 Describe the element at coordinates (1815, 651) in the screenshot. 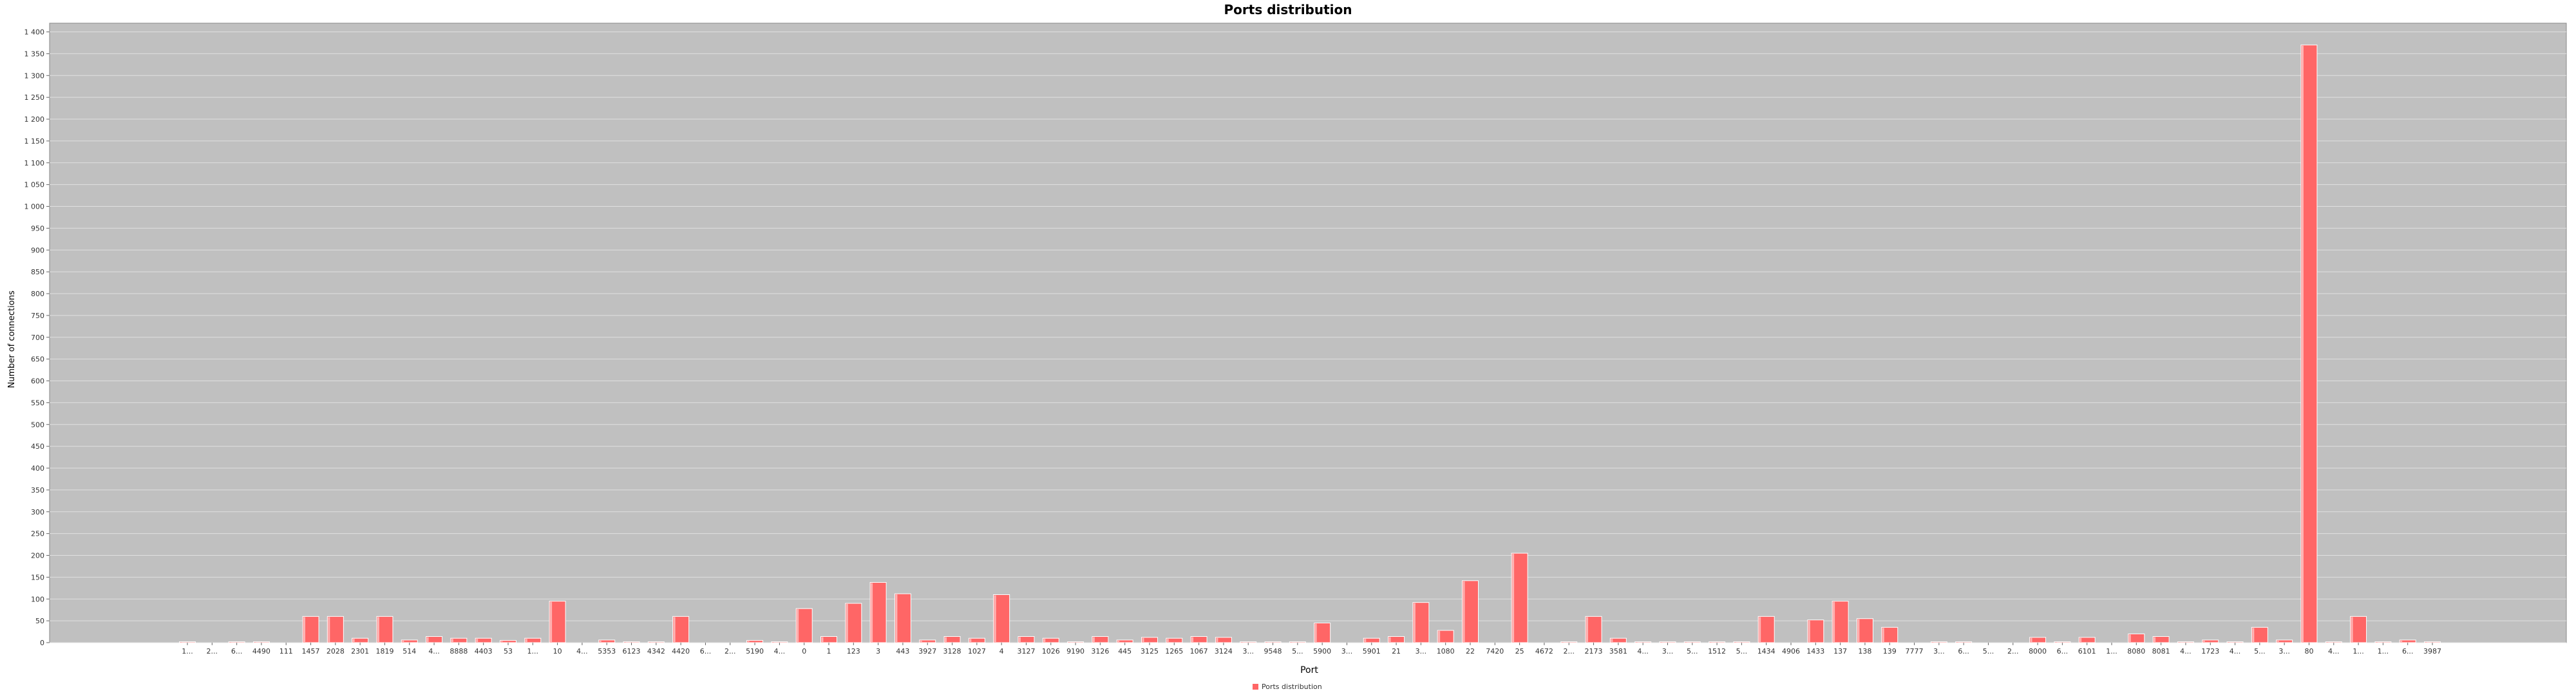

I see `x-tick-label: 1433` at that location.